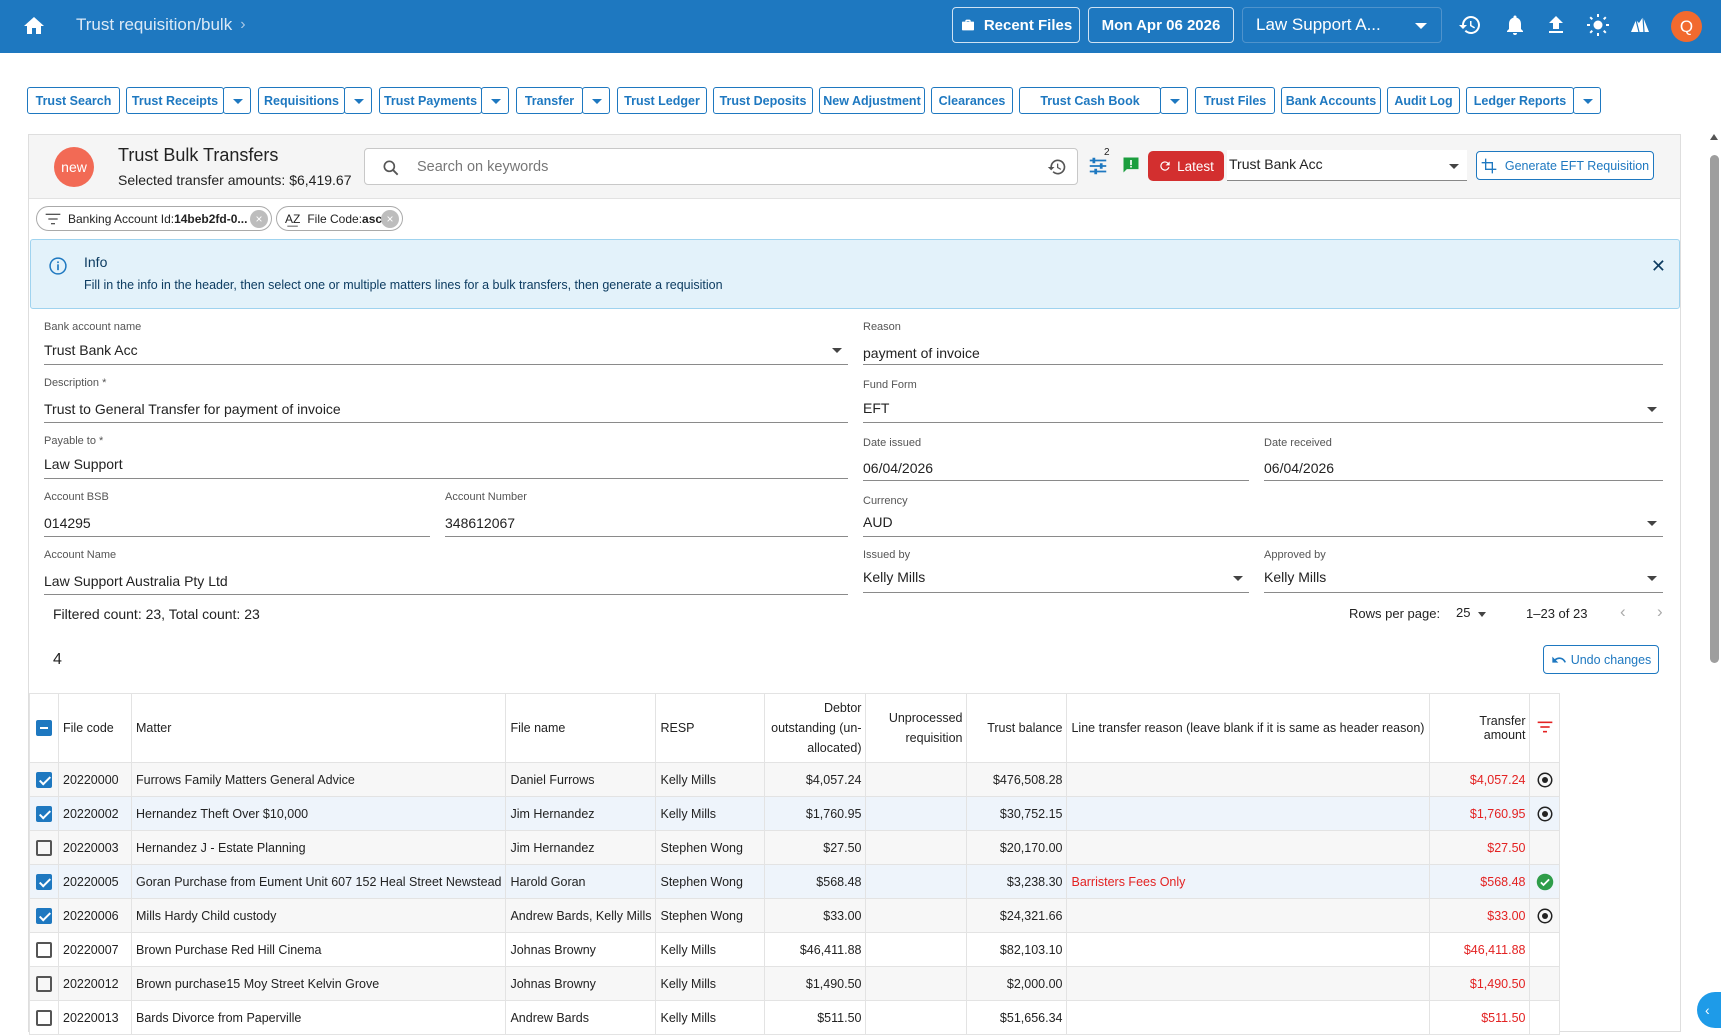 Image resolution: width=1721 pixels, height=1035 pixels. What do you see at coordinates (339, 218) in the screenshot?
I see `filter-chip-file-code: A͟Z File Code: asc ×` at bounding box center [339, 218].